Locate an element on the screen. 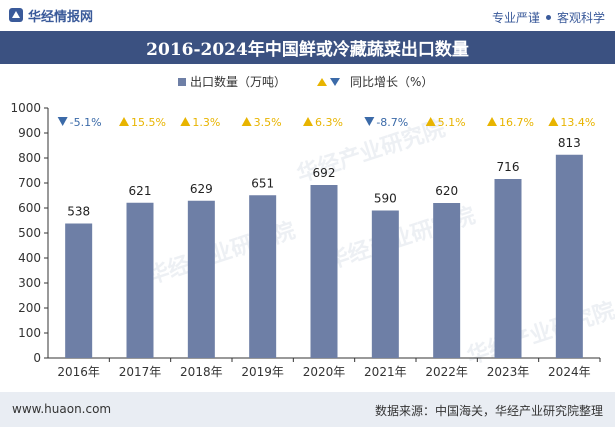  growth-label: -8.7% is located at coordinates (392, 122).